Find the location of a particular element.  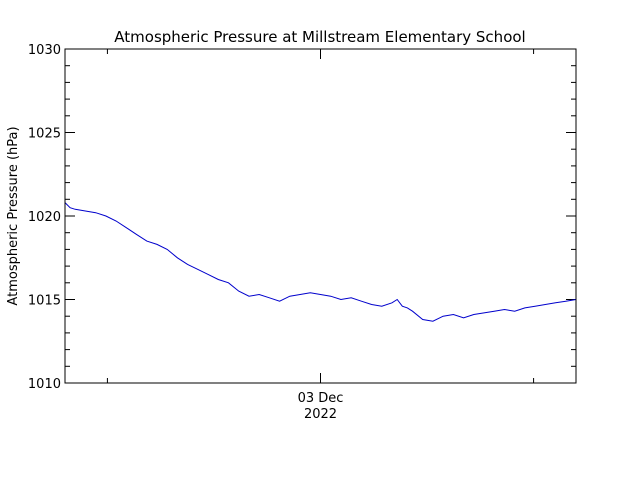

y-tick-label: 1020 is located at coordinates (44, 217).